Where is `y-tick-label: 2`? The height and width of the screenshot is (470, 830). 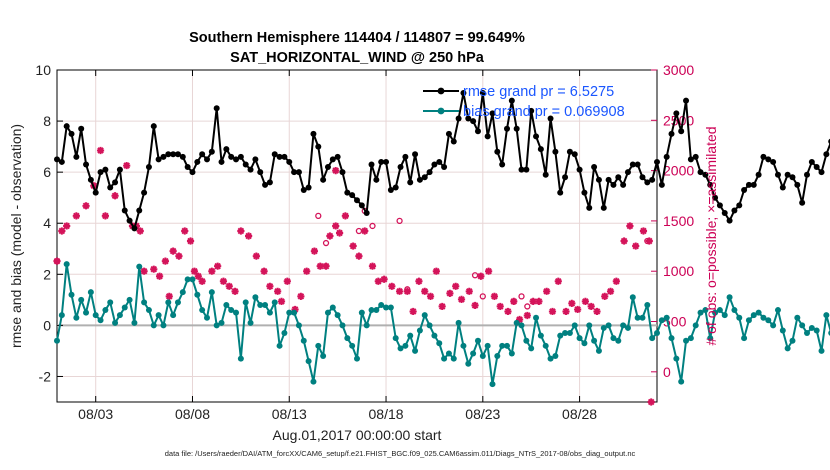
y-tick-label: 2 is located at coordinates (47, 274).